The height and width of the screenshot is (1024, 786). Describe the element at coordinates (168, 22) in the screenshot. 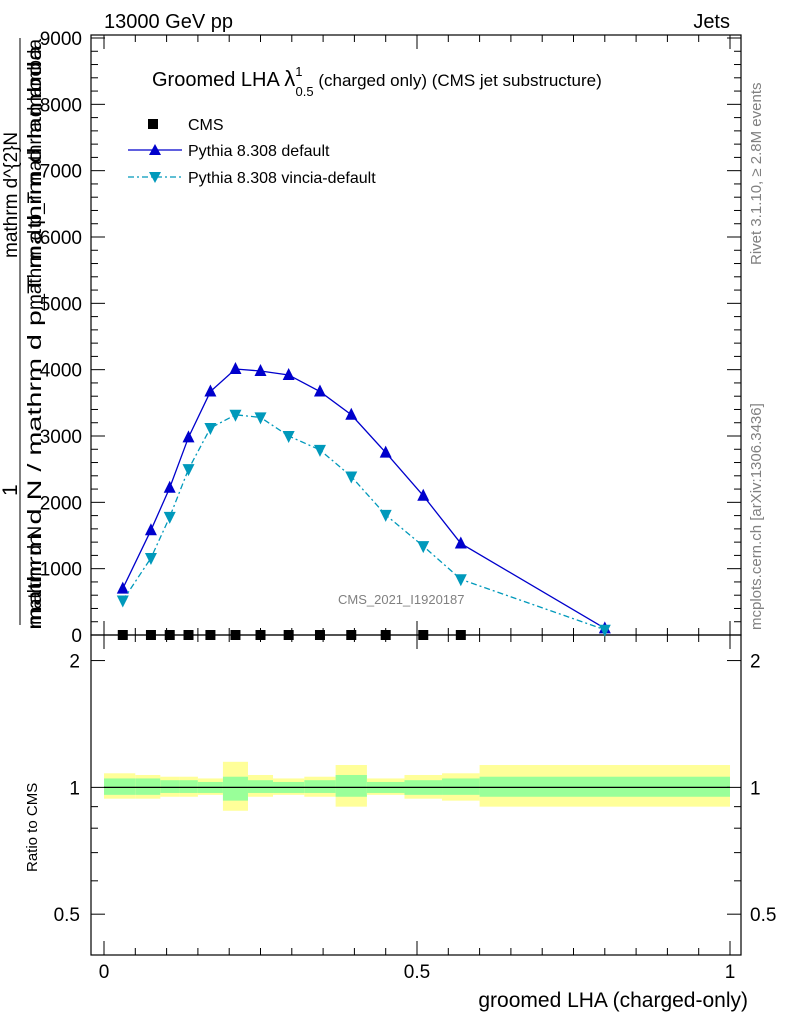

I see `header-left-label: 13000 GeV pp` at that location.